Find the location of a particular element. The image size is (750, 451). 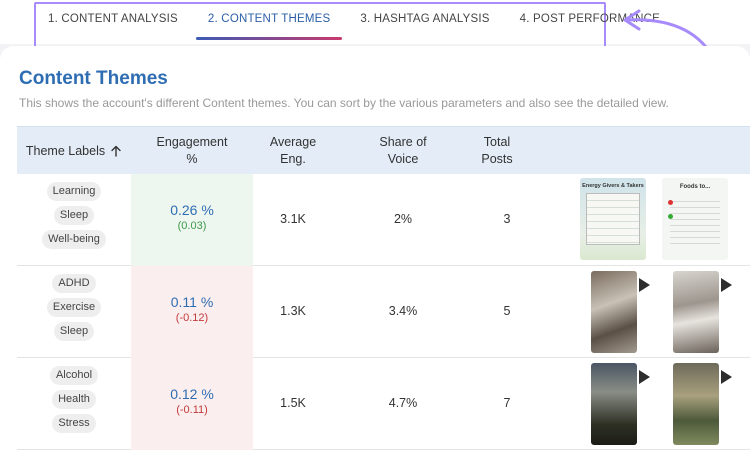

total-posts-value: 7 is located at coordinates (507, 403).